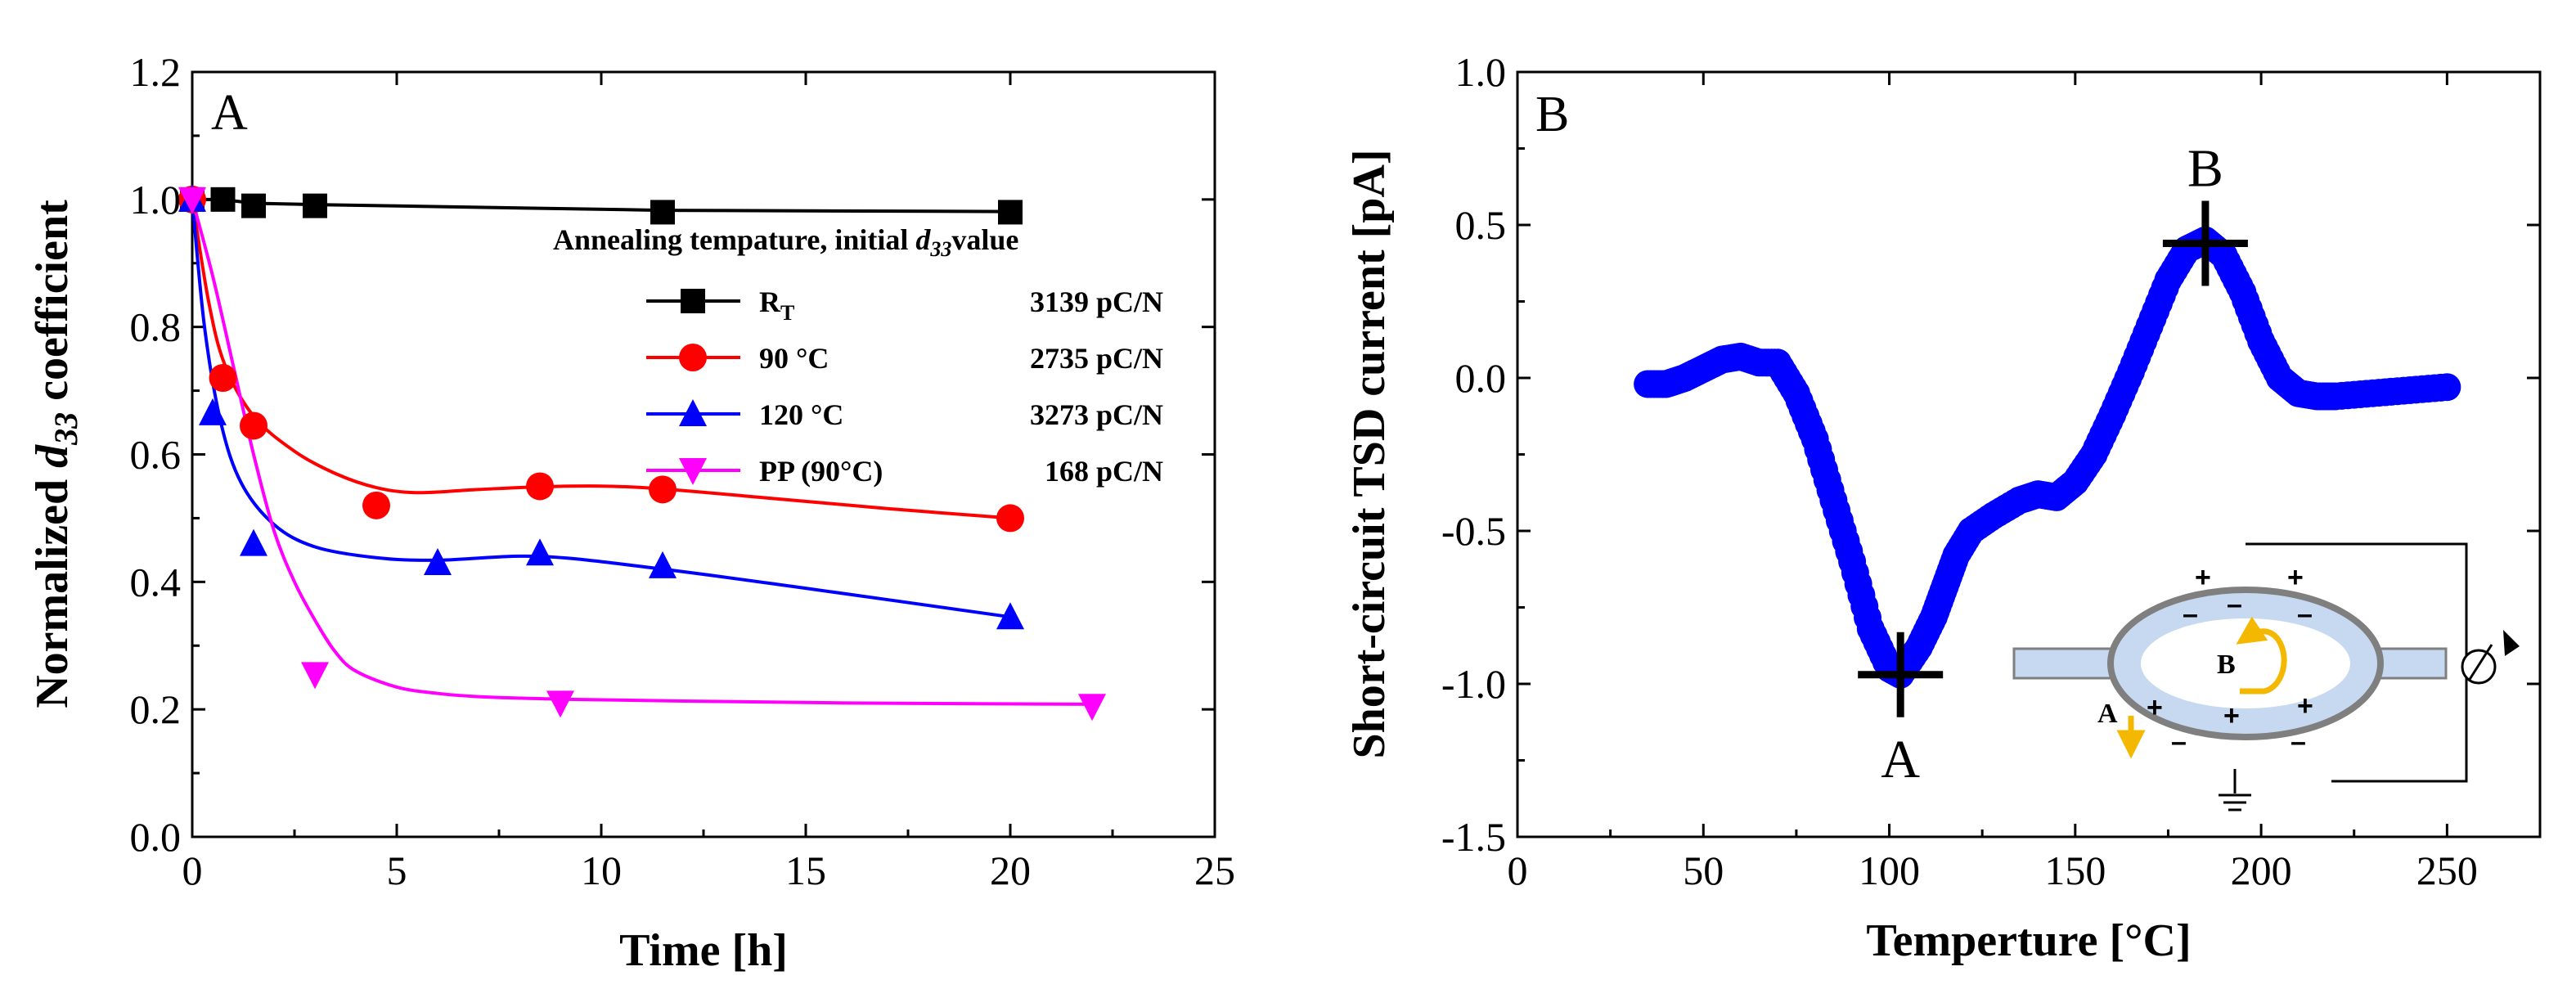 The image size is (2576, 1007). What do you see at coordinates (2029, 940) in the screenshot?
I see `x-axis-label-b: Temperture [°C]` at bounding box center [2029, 940].